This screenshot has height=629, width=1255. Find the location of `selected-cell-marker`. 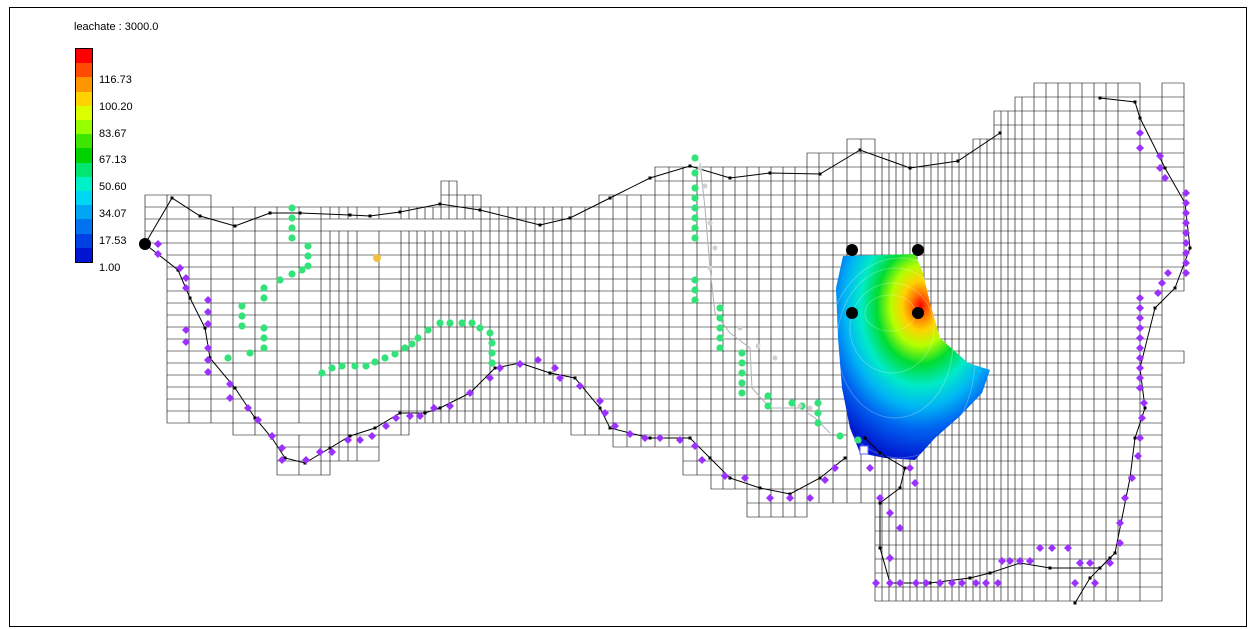

selected-cell-marker is located at coordinates (864, 450).